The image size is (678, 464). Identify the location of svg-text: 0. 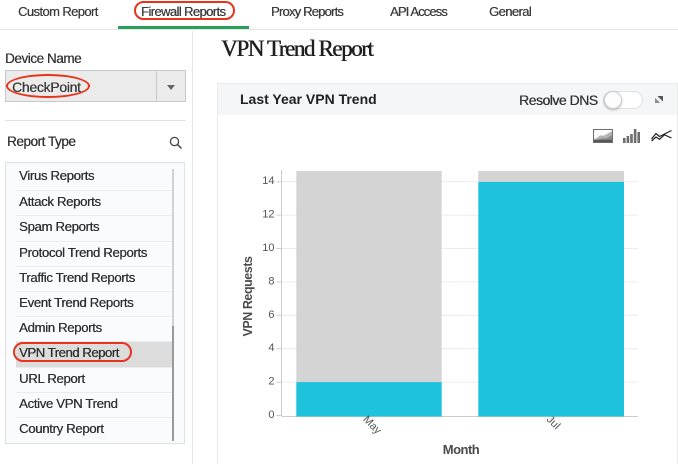
(271, 415).